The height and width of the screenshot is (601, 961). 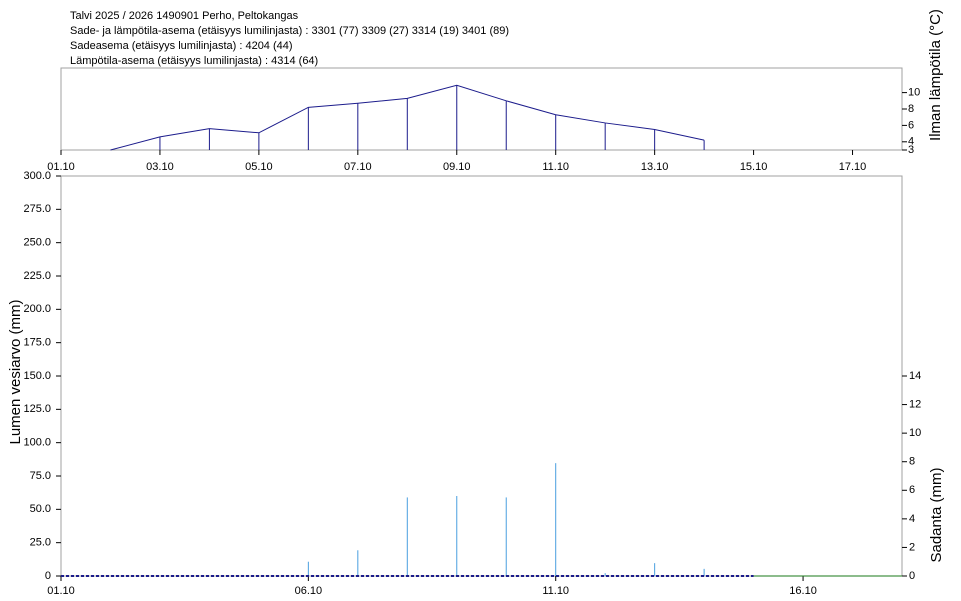 What do you see at coordinates (915, 404) in the screenshot?
I see `y2-tick-label: 12` at bounding box center [915, 404].